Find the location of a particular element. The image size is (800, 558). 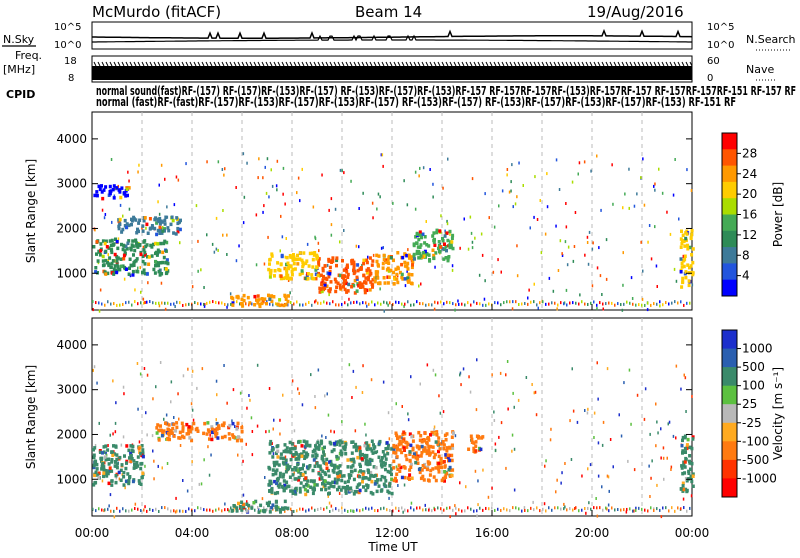

beam-title: Beam 14 is located at coordinates (388, 12).